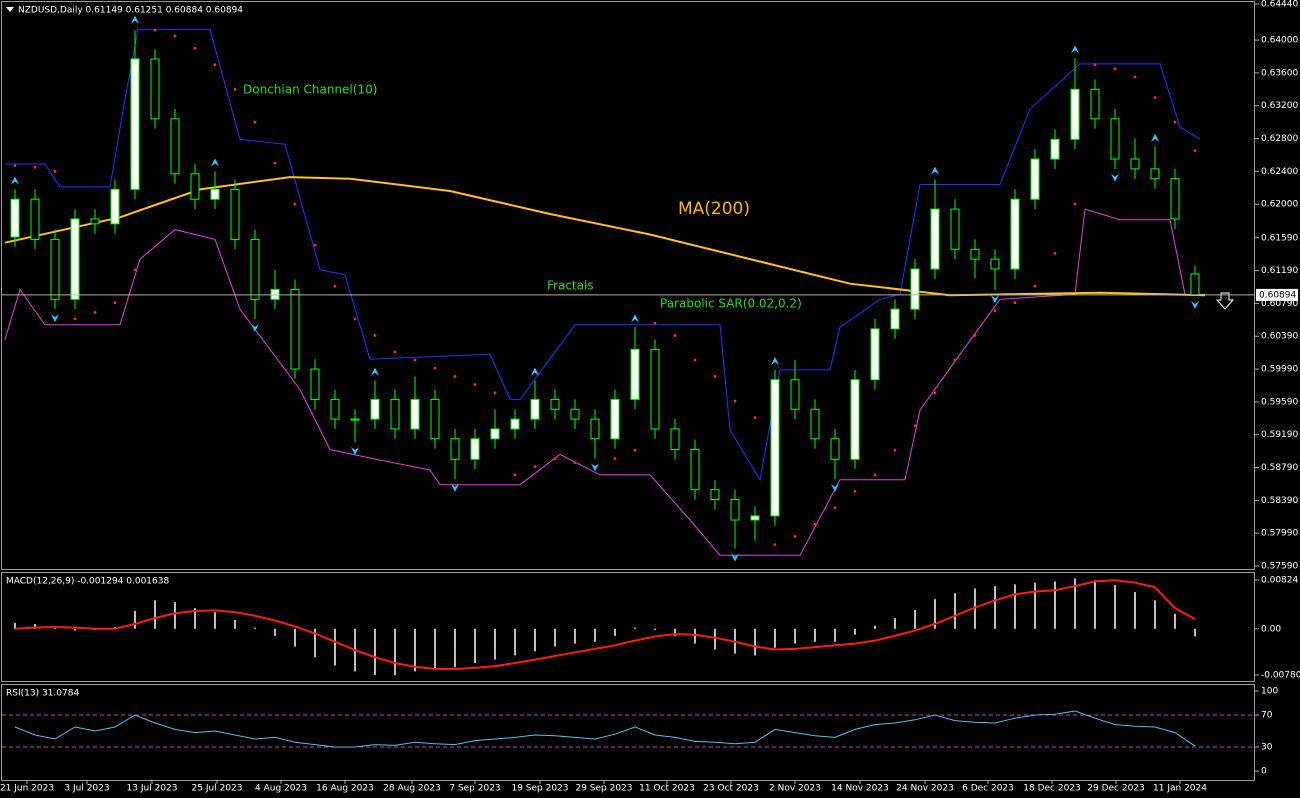 The image size is (1300, 798). I want to click on rsi-panel-frame, so click(628, 732).